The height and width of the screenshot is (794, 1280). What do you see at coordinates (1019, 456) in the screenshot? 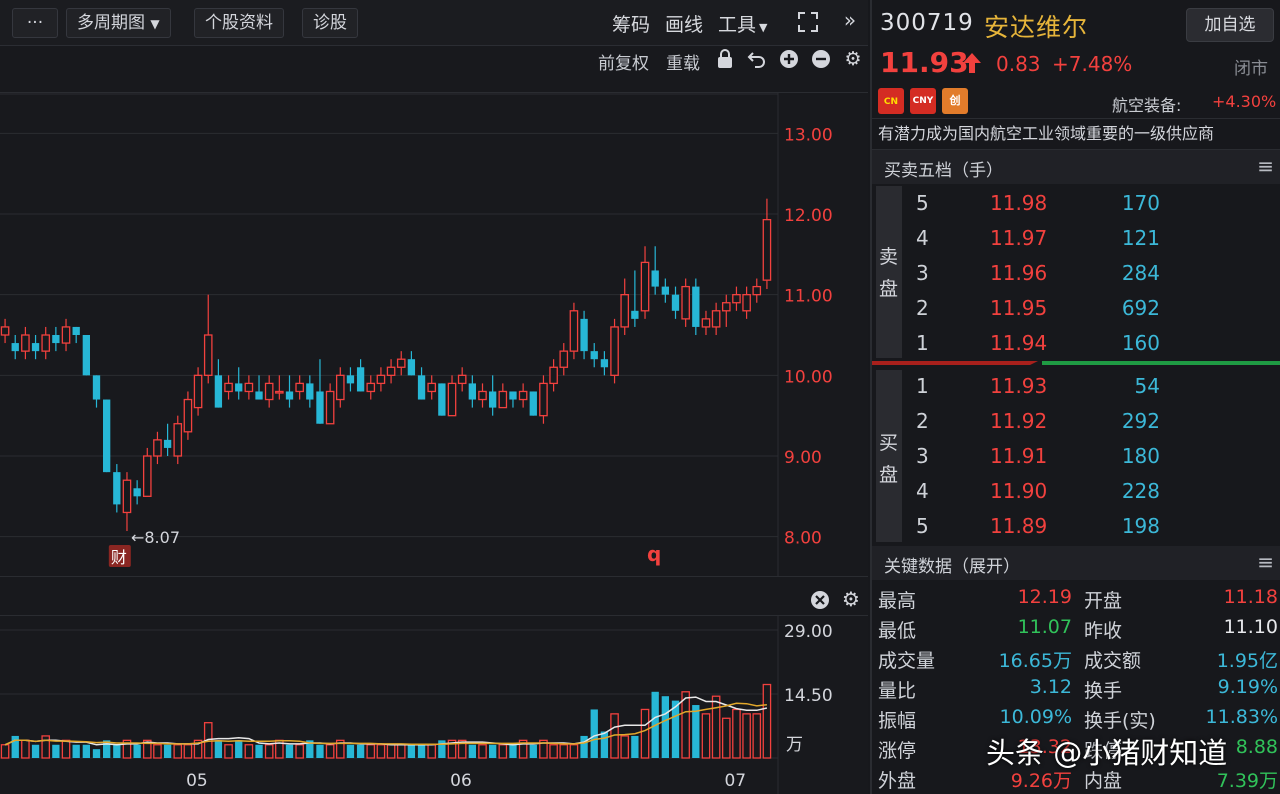
I see `order-price: 11.91` at bounding box center [1019, 456].